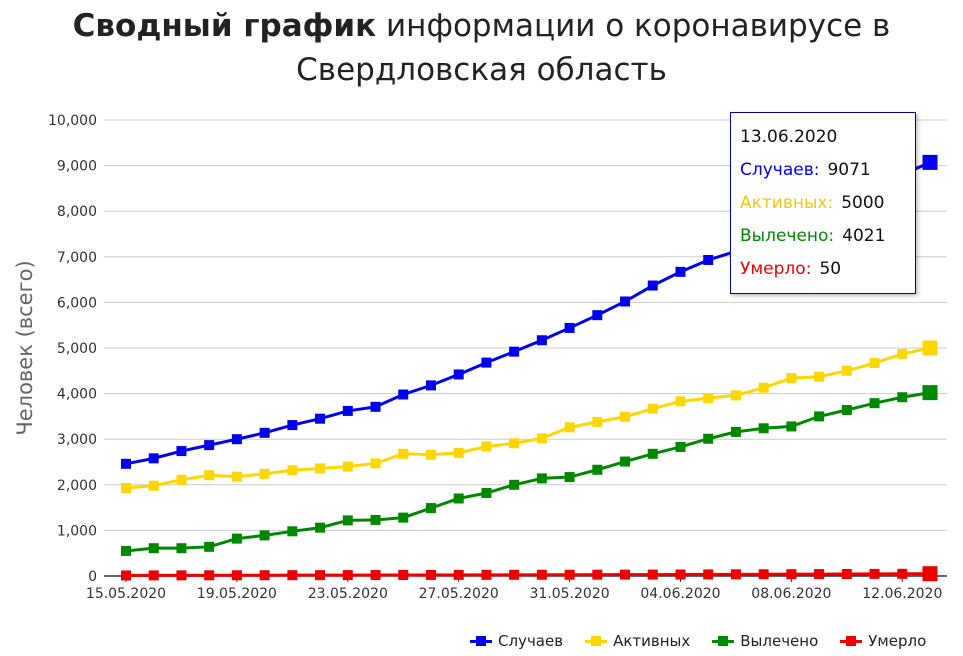 Image resolution: width=963 pixels, height=656 pixels. What do you see at coordinates (765, 641) in the screenshot?
I see `legend-item-recovered: Вылечено` at bounding box center [765, 641].